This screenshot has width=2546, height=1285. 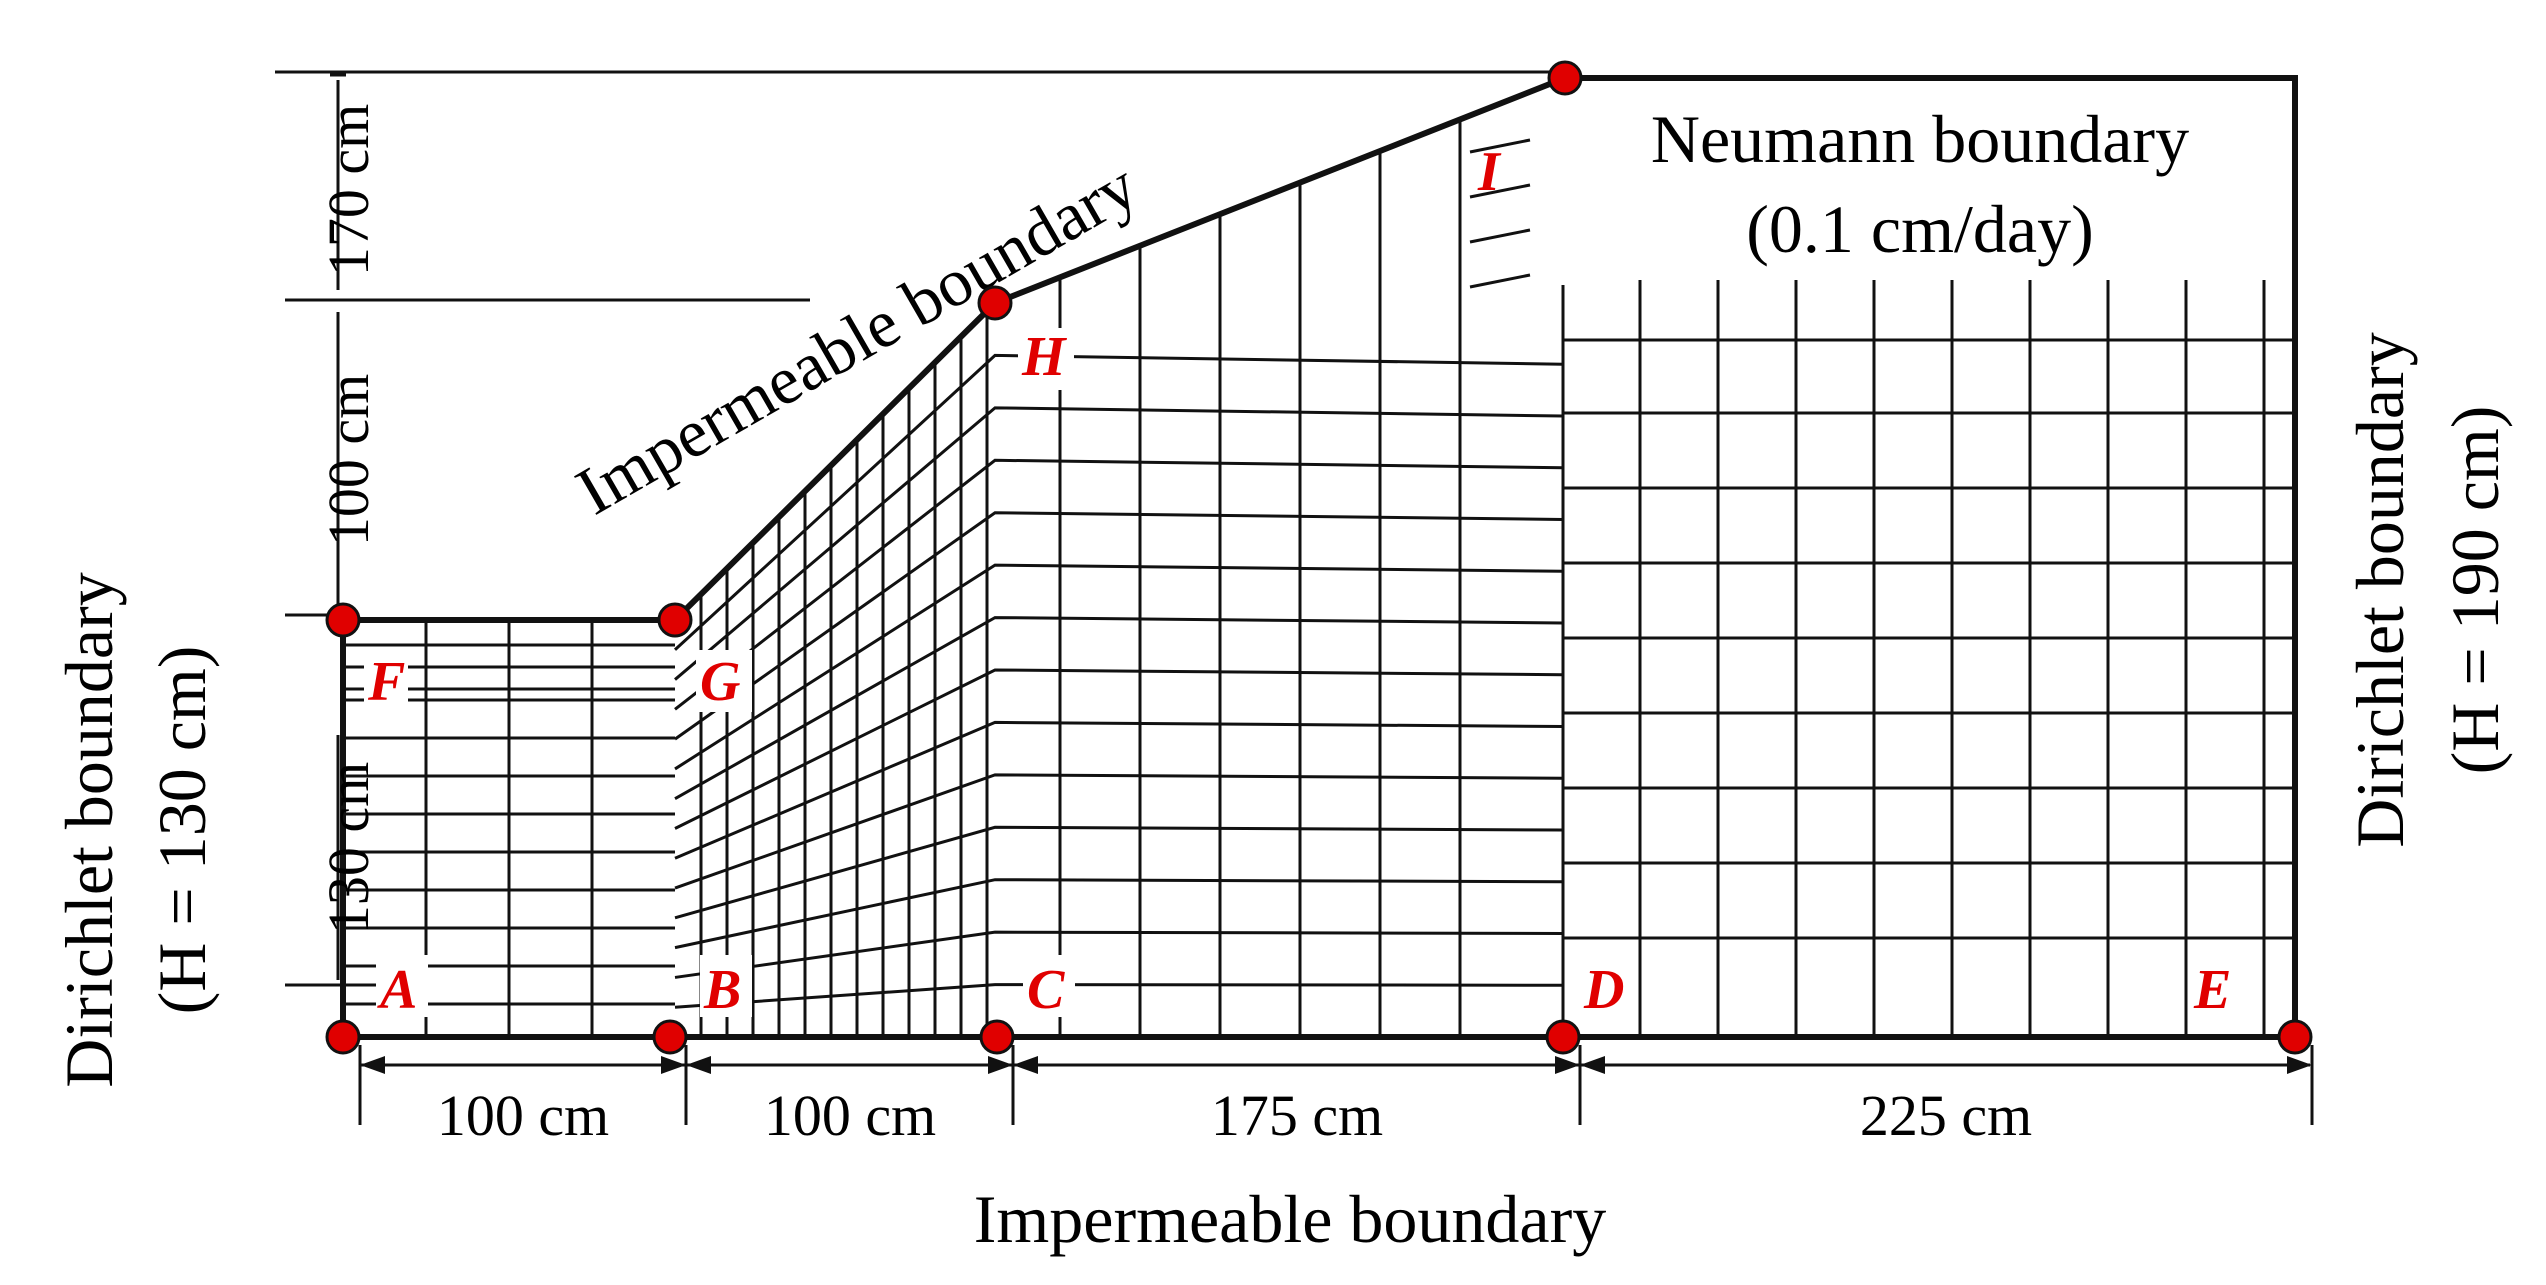 What do you see at coordinates (2380, 590) in the screenshot?
I see `right-boundary-label-line1: Dirichlet boundary` at bounding box center [2380, 590].